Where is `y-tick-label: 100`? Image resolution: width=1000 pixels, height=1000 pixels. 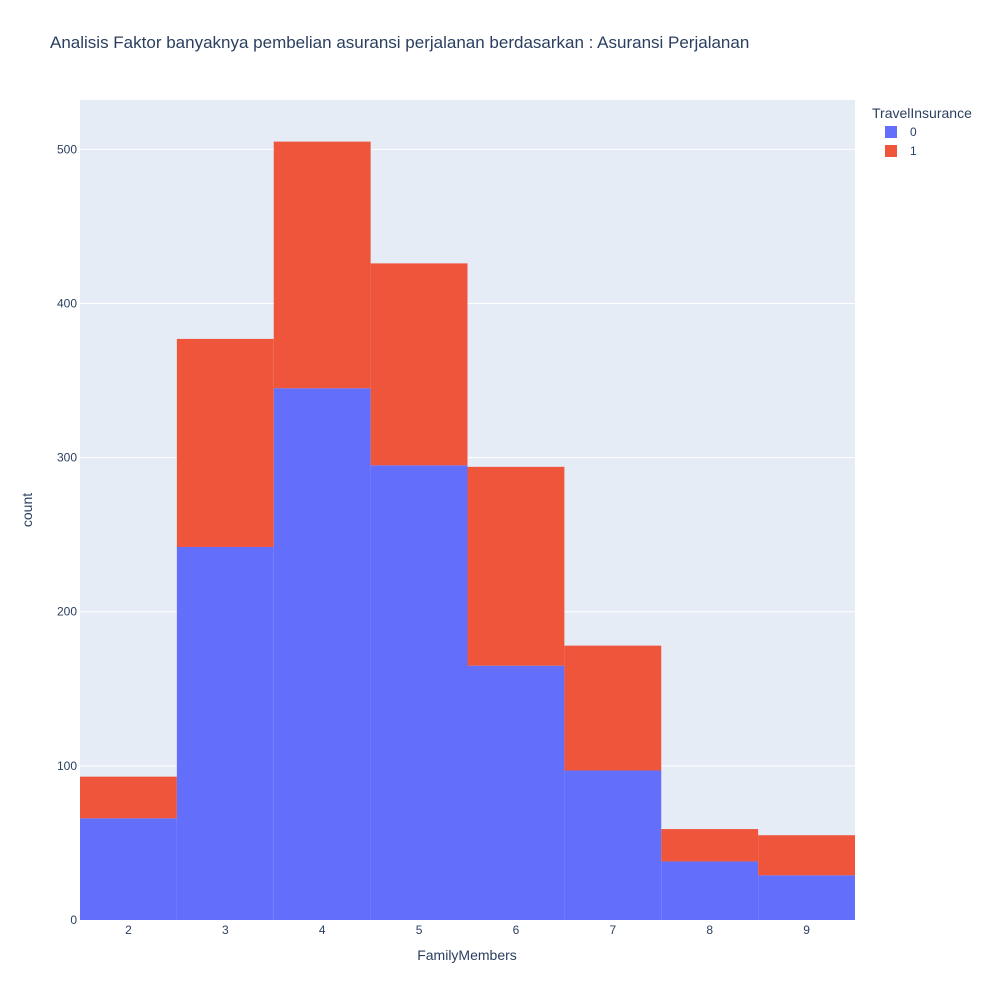
y-tick-label: 100 is located at coordinates (67, 766).